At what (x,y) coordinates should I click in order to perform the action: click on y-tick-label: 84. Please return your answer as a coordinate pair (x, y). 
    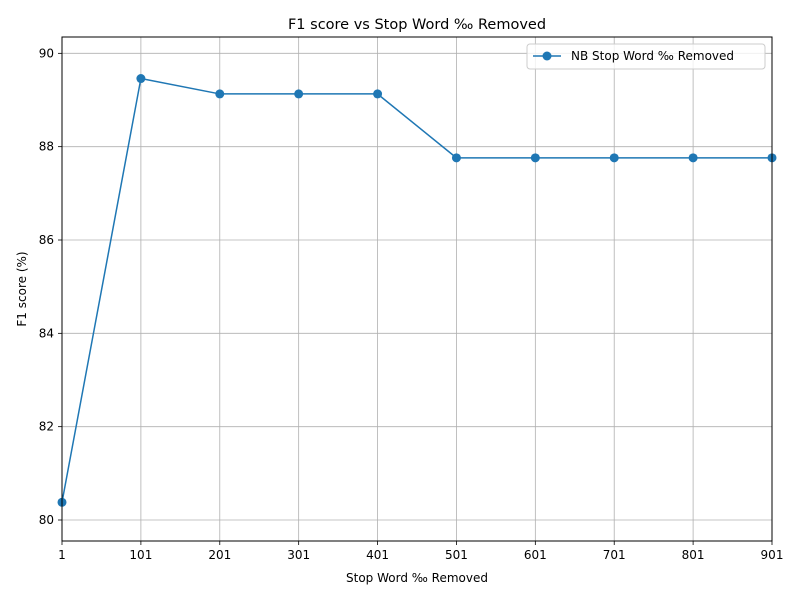
    Looking at the image, I should click on (46, 333).